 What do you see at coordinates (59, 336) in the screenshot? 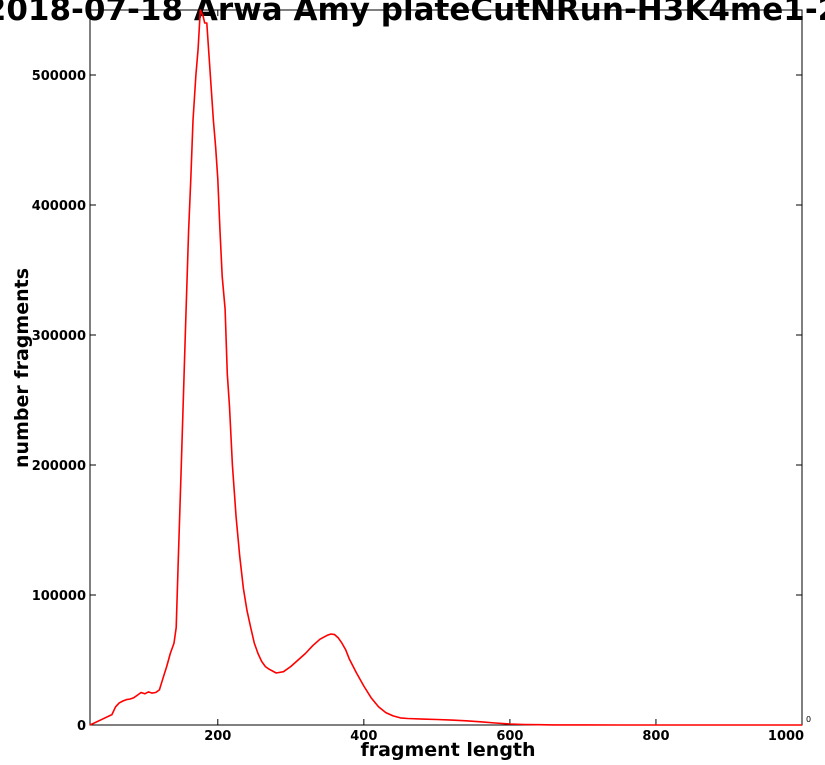
I see `y-tick-label: 300000` at bounding box center [59, 336].